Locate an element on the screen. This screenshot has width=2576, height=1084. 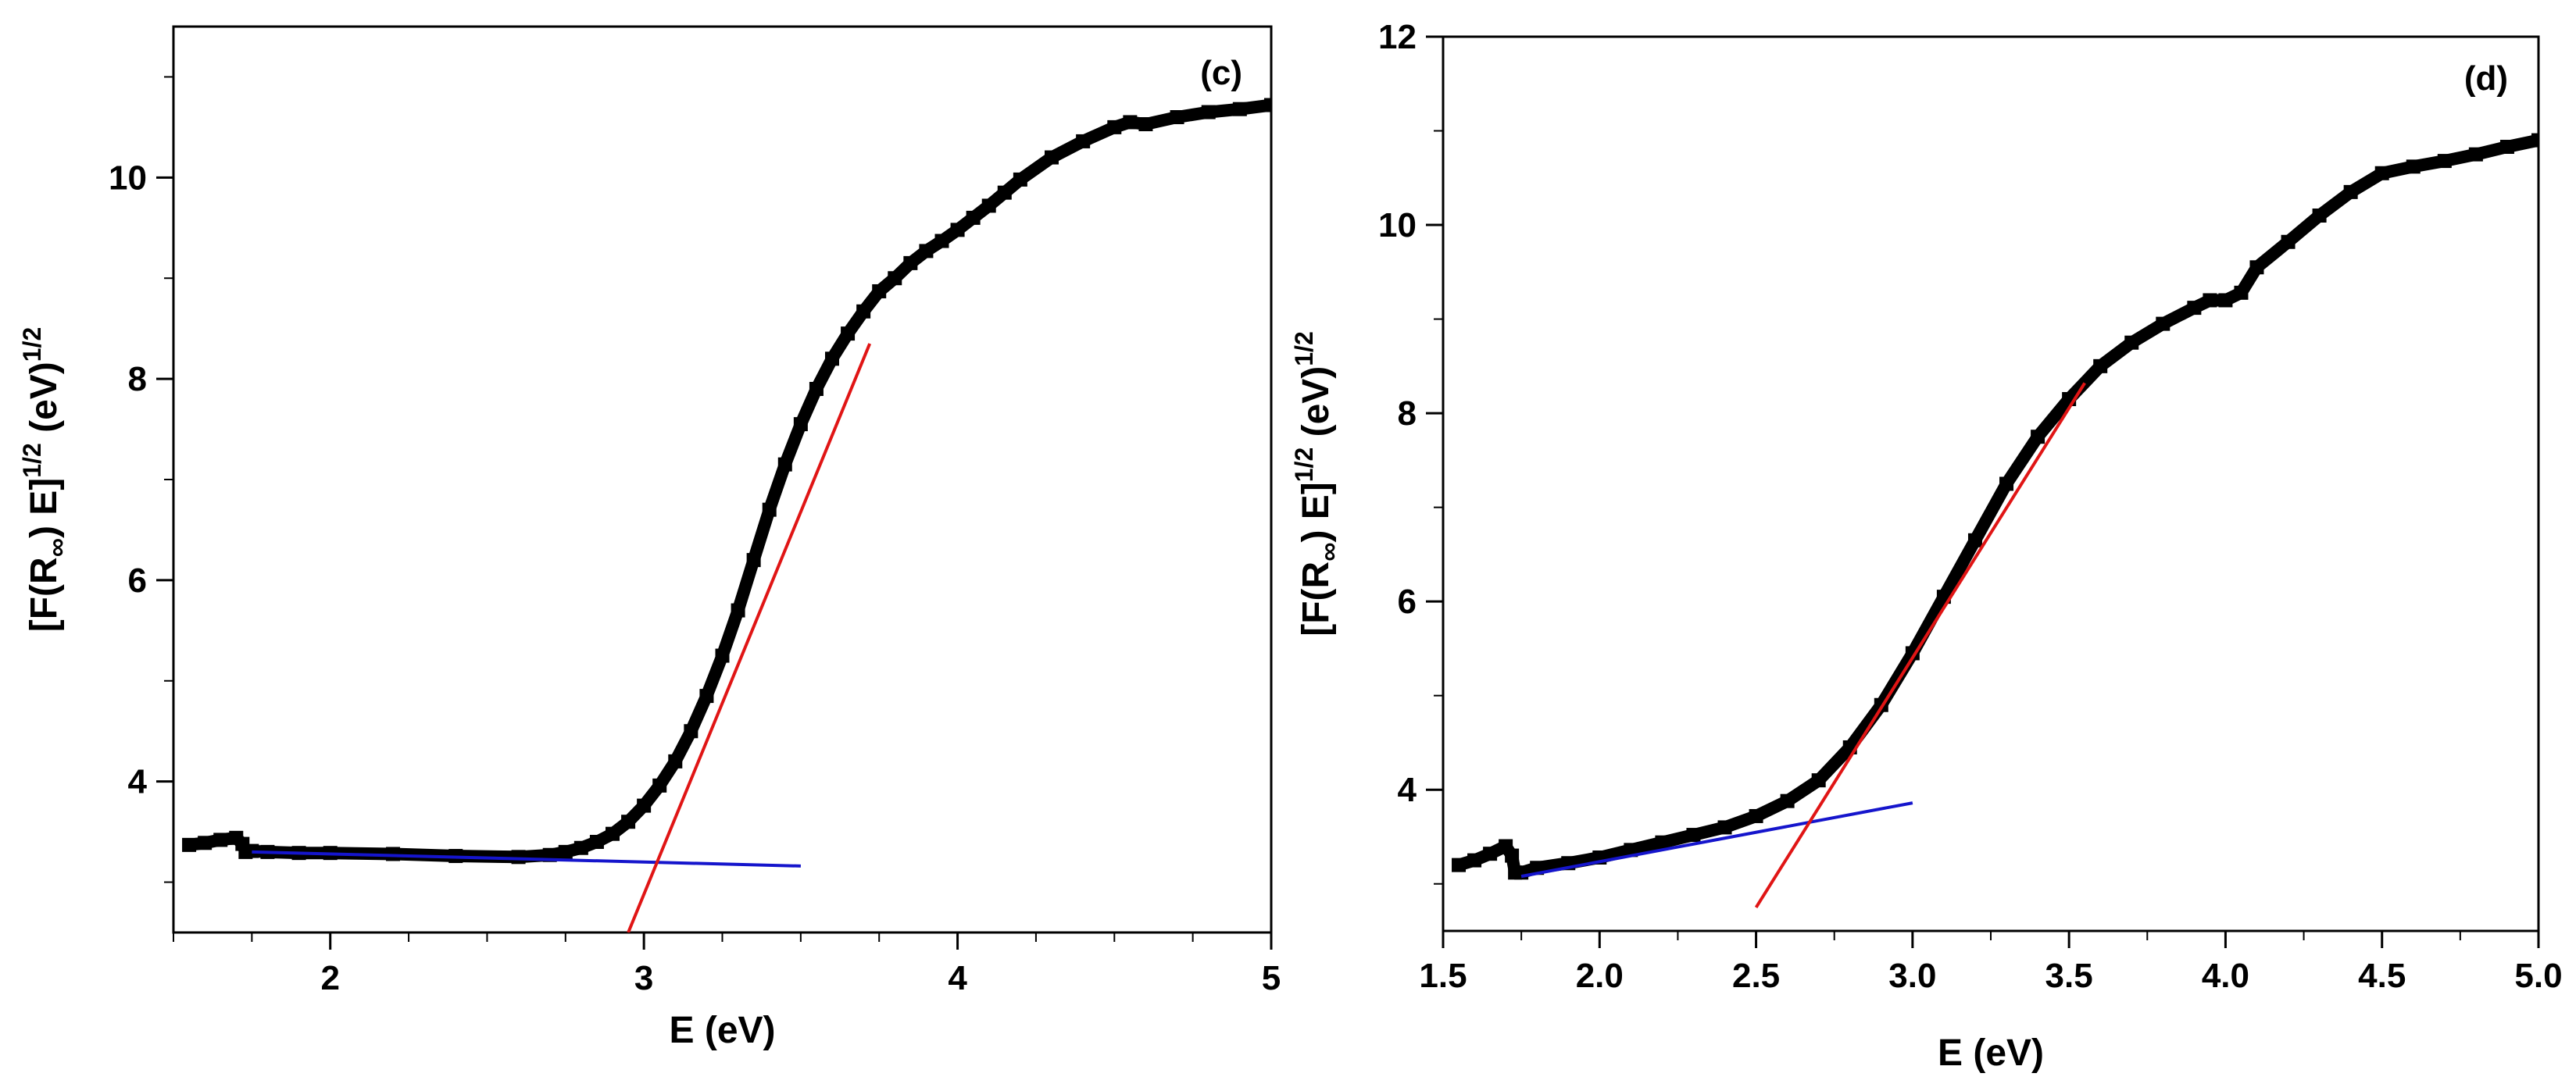
x-tick-label: 3.0 is located at coordinates (1912, 976).